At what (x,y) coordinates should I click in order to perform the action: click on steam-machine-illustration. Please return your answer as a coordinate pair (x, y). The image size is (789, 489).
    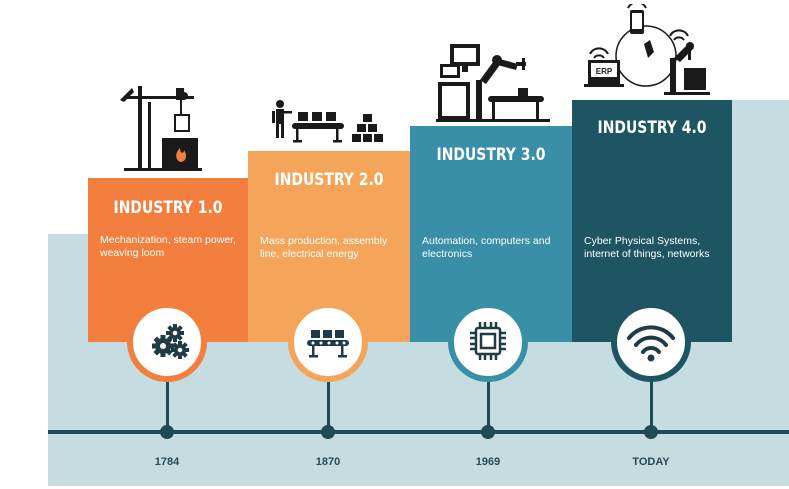
    Looking at the image, I should click on (161, 128).